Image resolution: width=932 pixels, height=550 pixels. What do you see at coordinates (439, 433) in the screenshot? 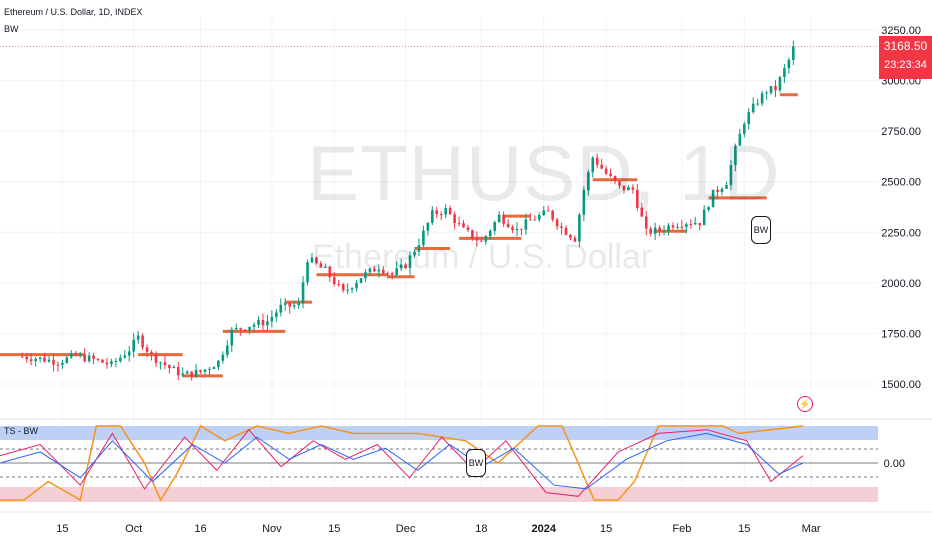
I see `overbought-band` at bounding box center [439, 433].